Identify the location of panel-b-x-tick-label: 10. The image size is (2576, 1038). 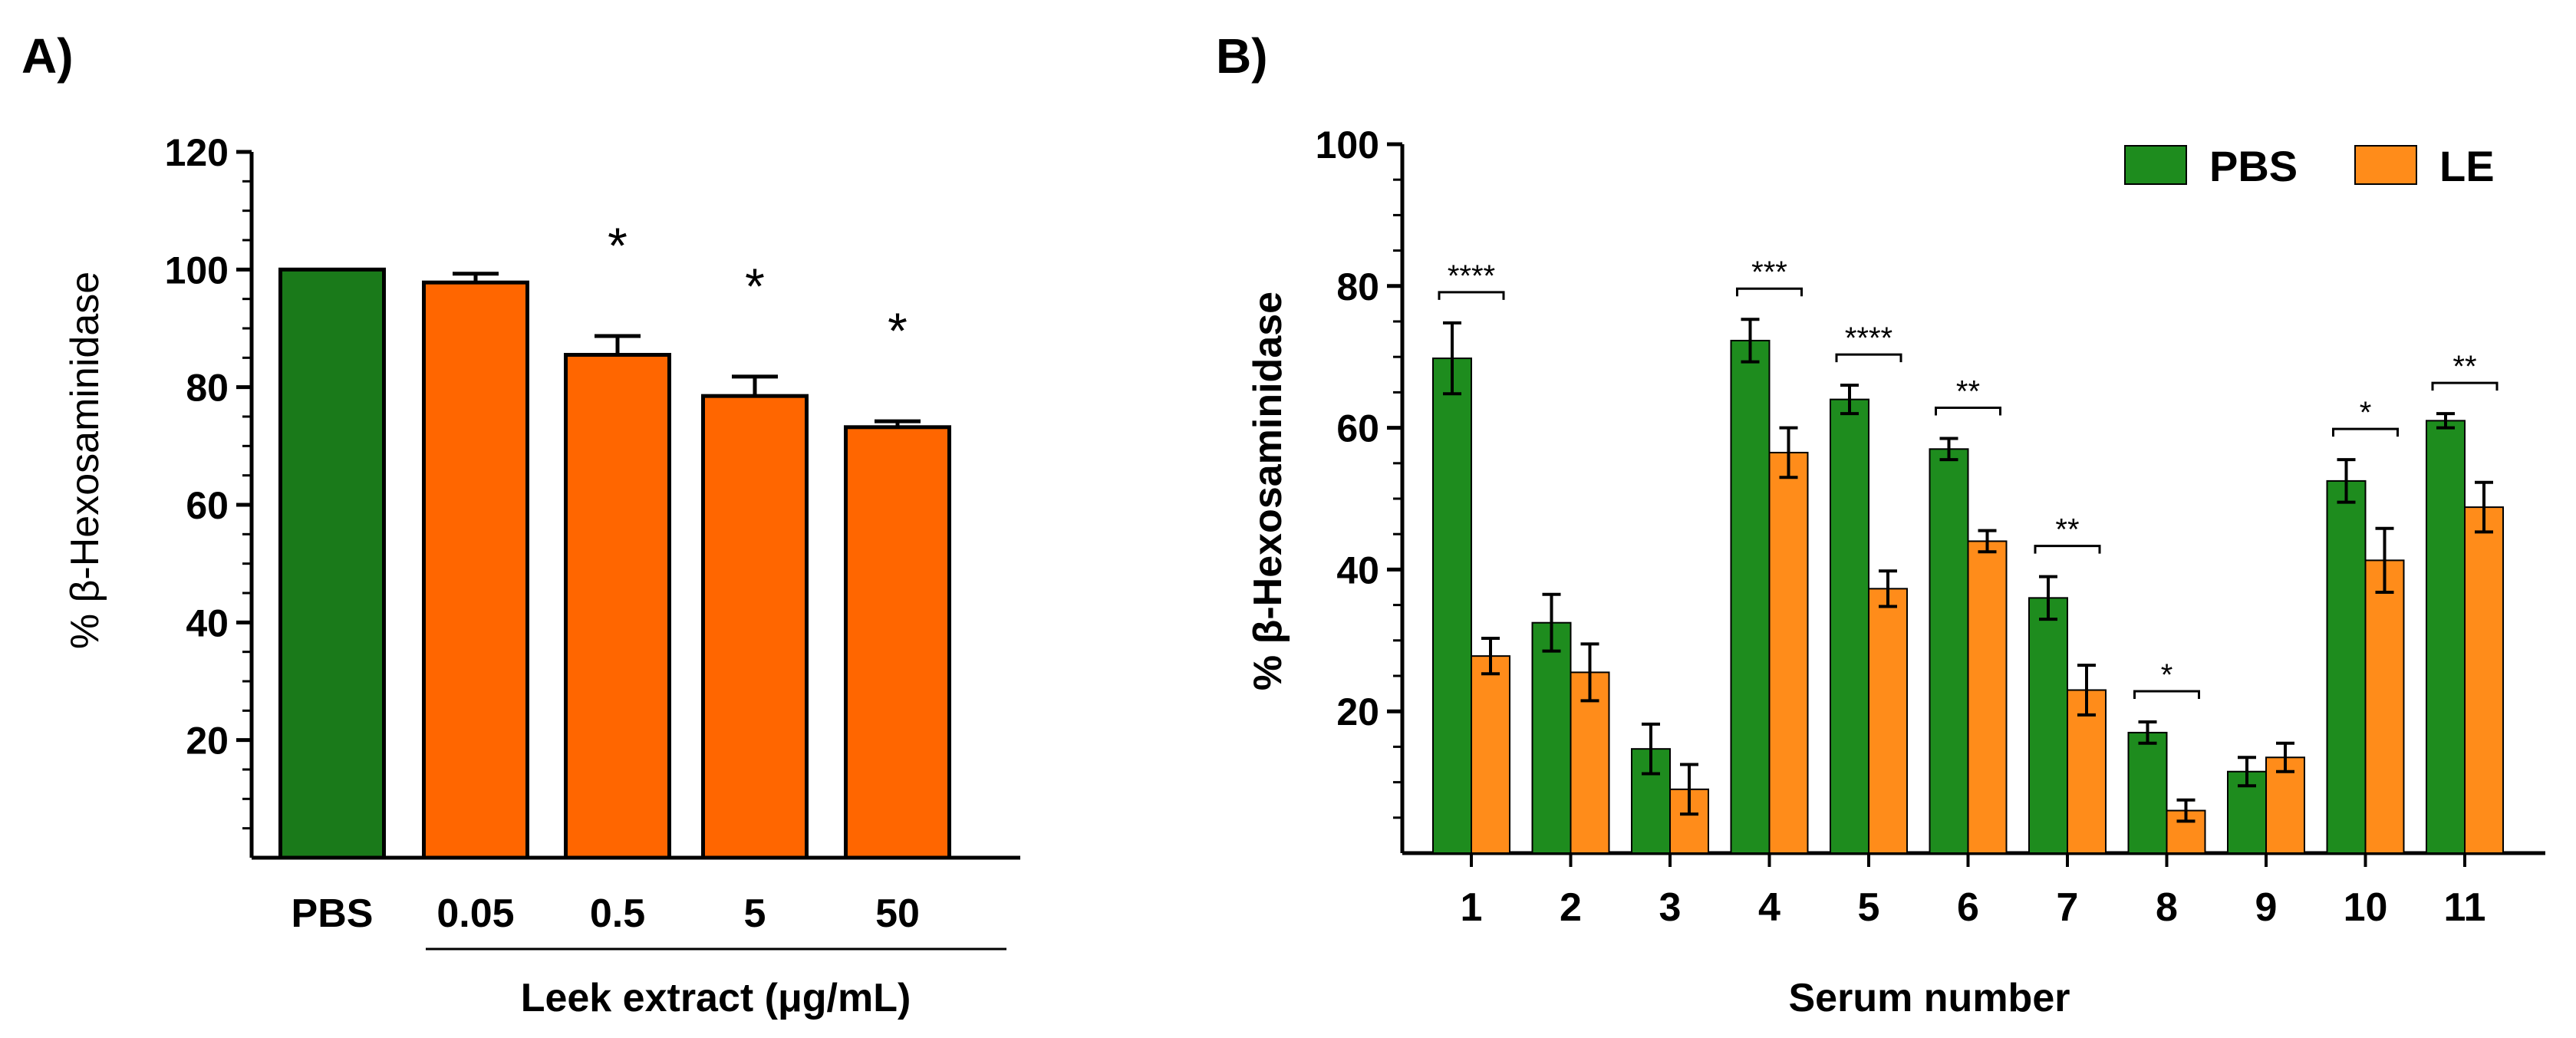
(2366, 907).